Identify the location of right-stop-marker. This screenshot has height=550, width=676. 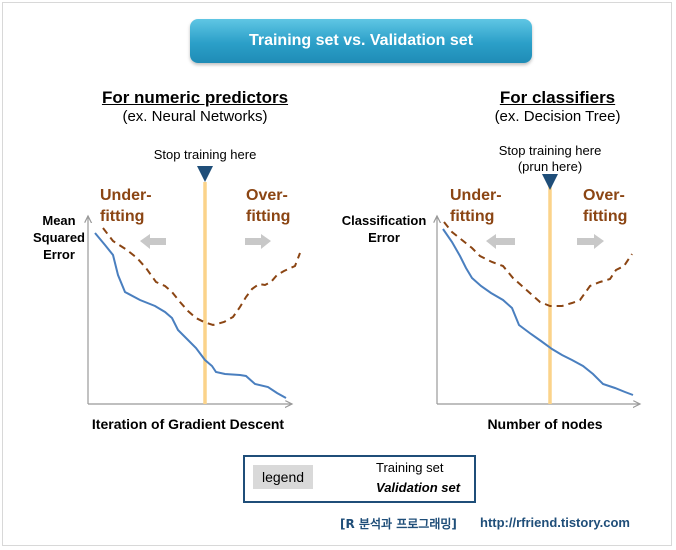
(550, 182).